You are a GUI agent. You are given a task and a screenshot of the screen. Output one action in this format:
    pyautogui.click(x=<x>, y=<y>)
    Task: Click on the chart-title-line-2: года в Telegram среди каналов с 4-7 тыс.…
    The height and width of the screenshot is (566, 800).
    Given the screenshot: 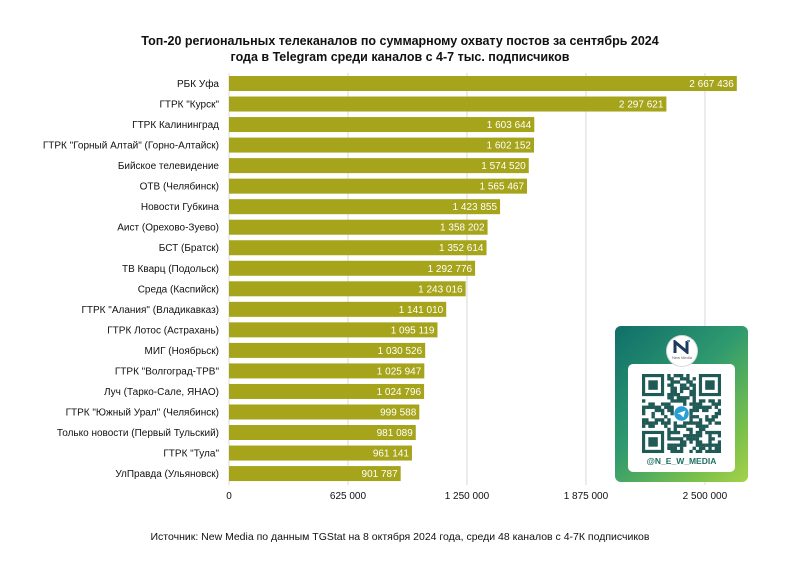 What is the action you would take?
    pyautogui.click(x=400, y=57)
    